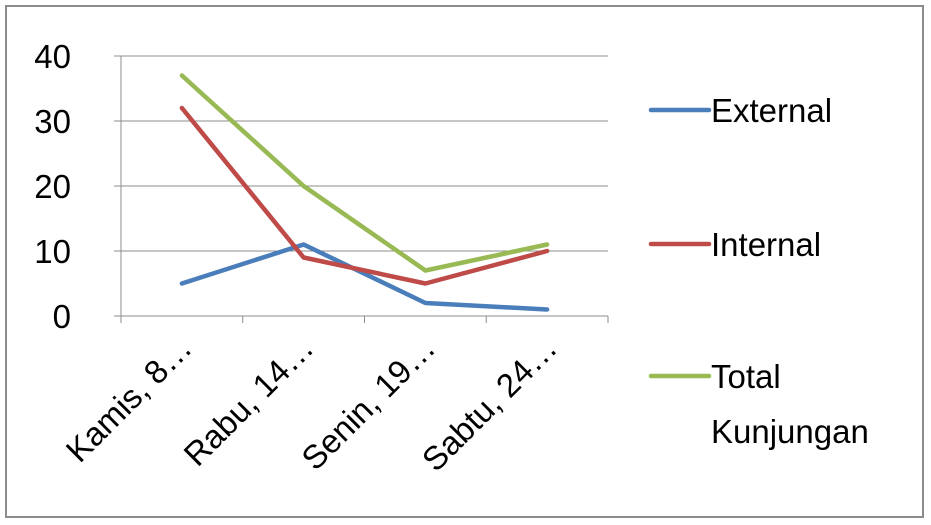 Image resolution: width=931 pixels, height=525 pixels. What do you see at coordinates (52, 251) in the screenshot?
I see `y-tick-label: 10` at bounding box center [52, 251].